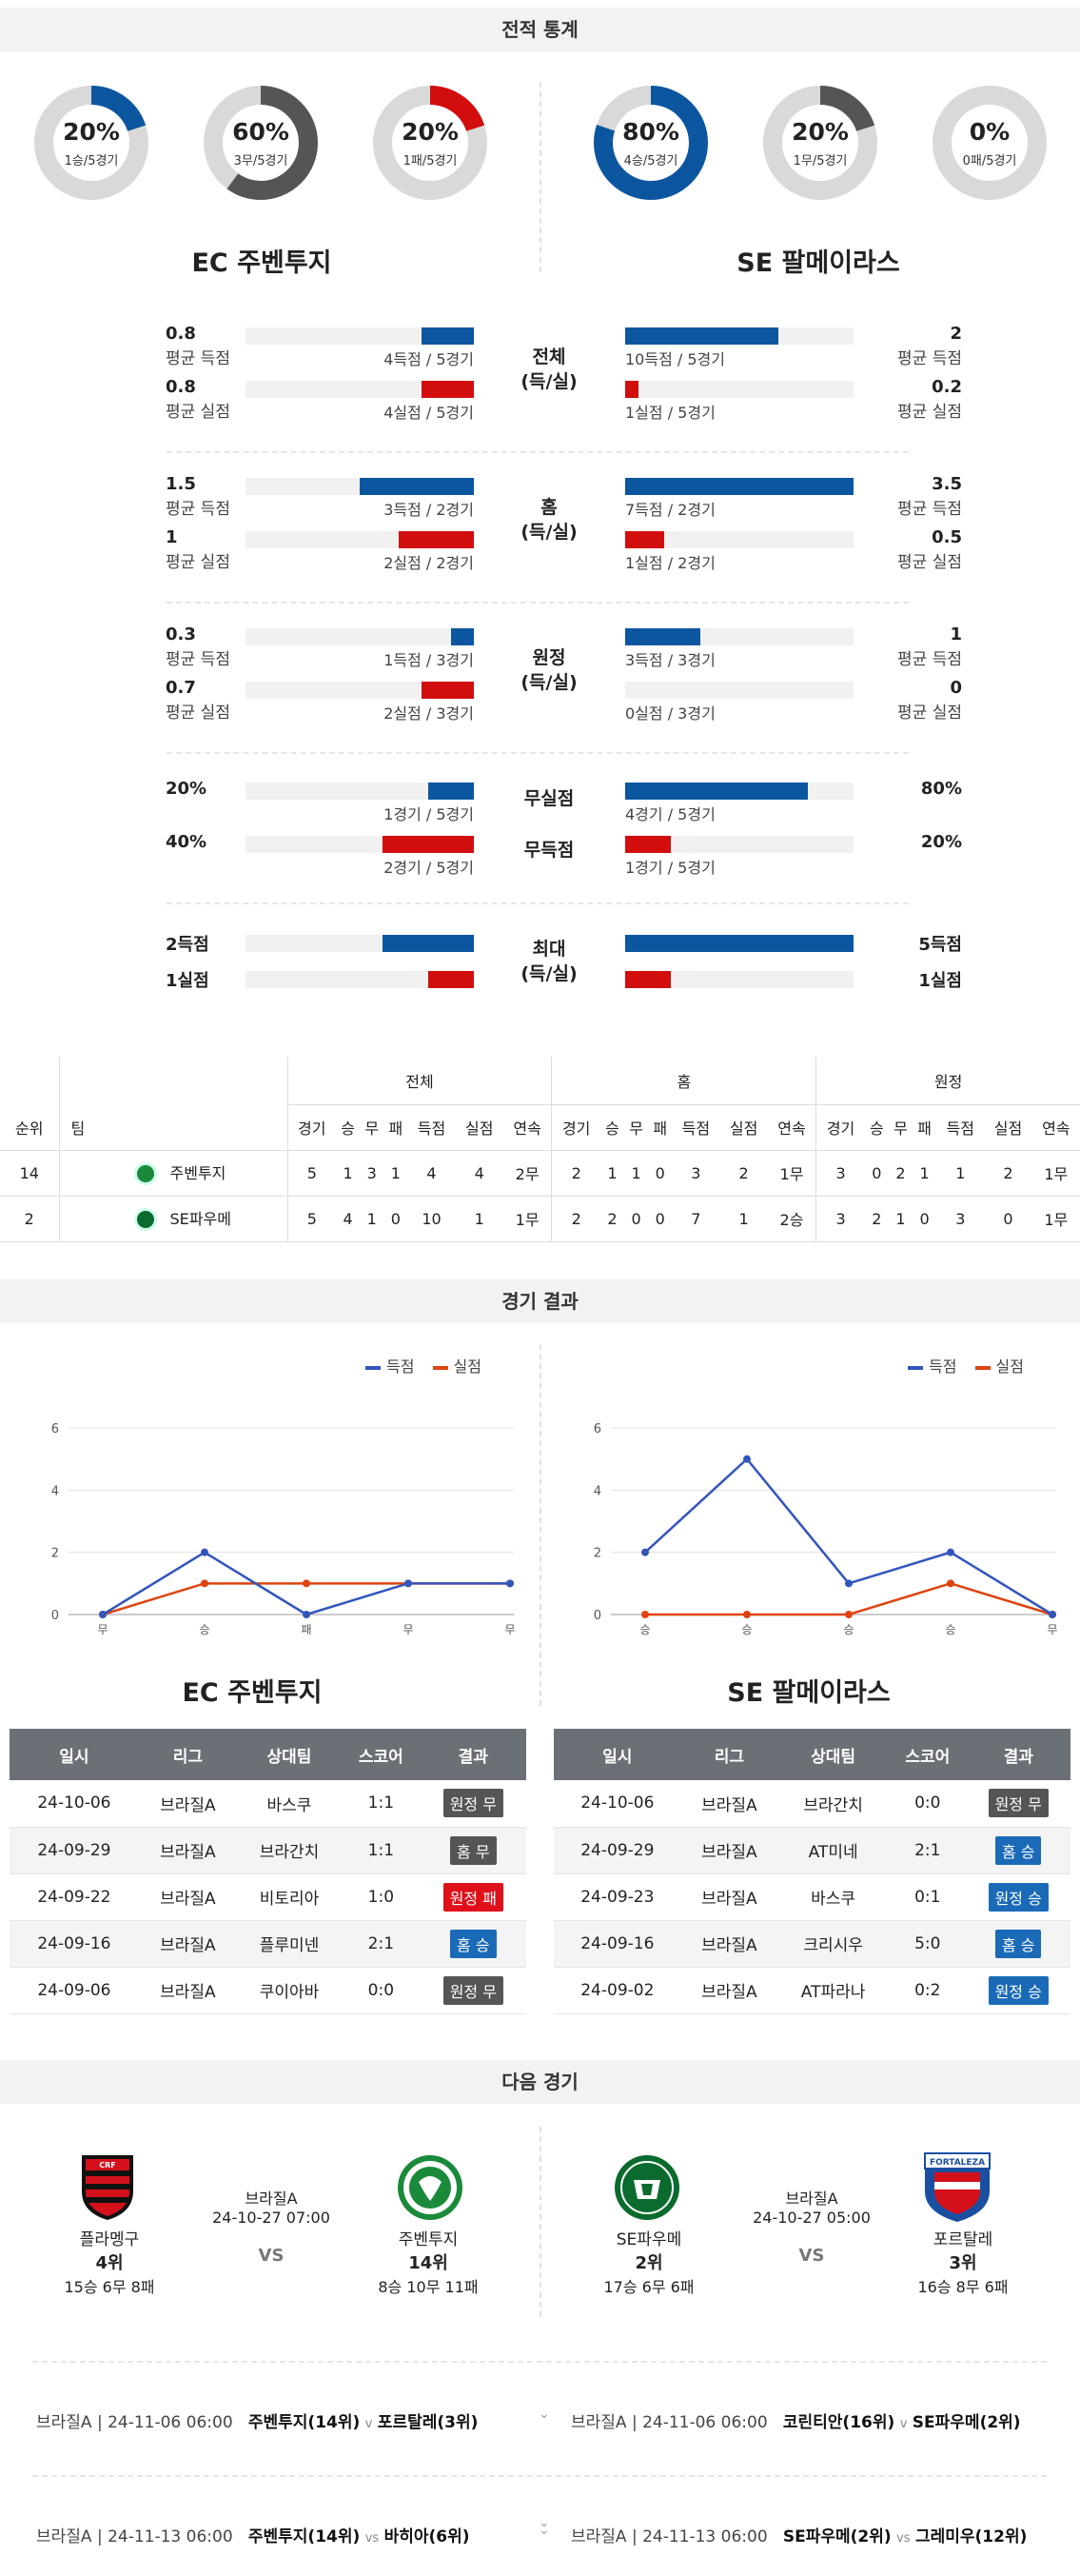 This screenshot has width=1080, height=2576. I want to click on next2-away-rank: 3위, so click(963, 2263).